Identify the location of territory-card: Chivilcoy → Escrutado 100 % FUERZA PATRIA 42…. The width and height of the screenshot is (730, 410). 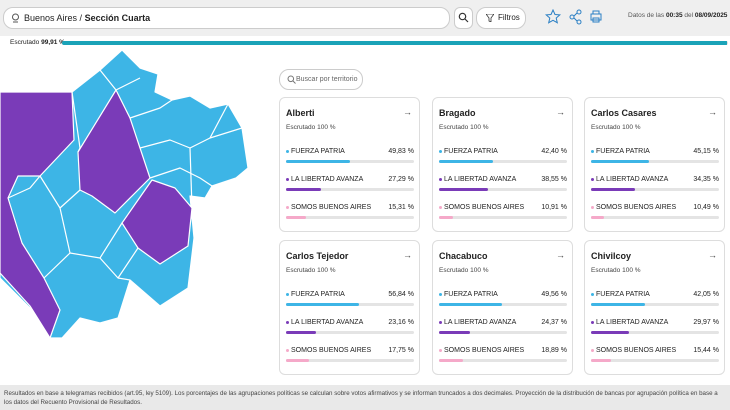
(654, 307).